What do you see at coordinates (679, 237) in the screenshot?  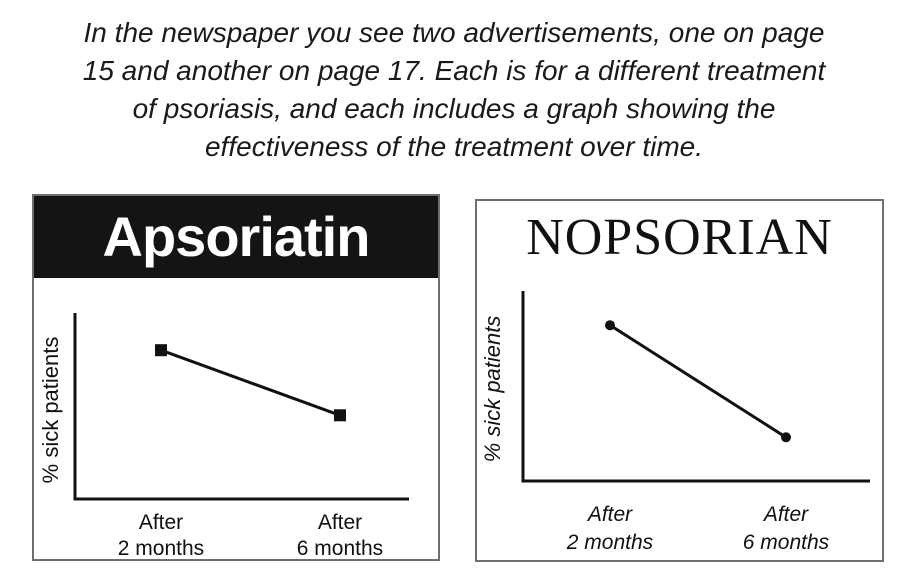 I see `chart-title: NOPSORIAN` at bounding box center [679, 237].